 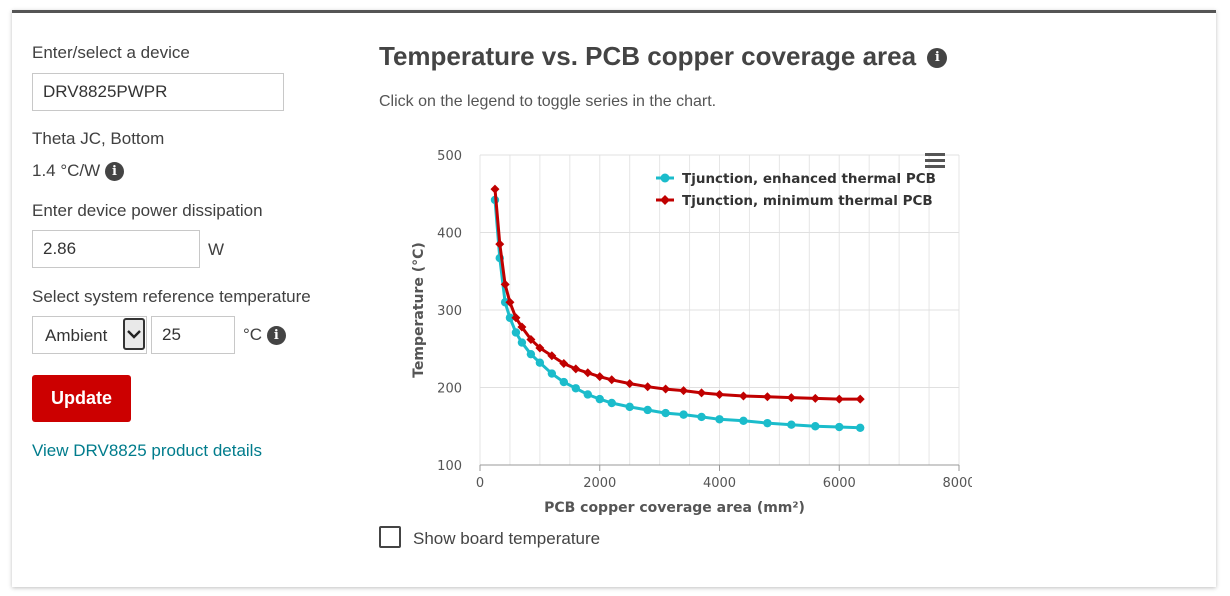 I want to click on device-input: DRV8825PWPR, so click(x=158, y=92).